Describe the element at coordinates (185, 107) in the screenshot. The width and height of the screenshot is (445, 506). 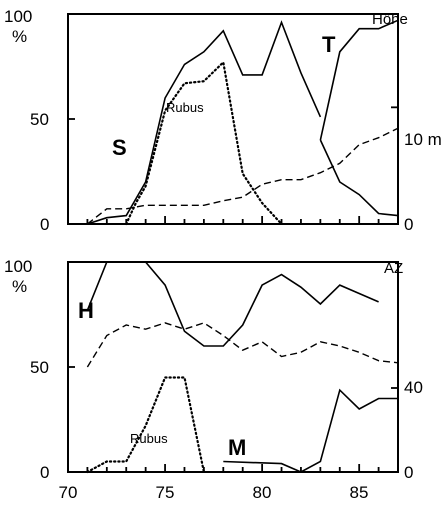
I see `top-annotation-rubus: Rubus` at that location.